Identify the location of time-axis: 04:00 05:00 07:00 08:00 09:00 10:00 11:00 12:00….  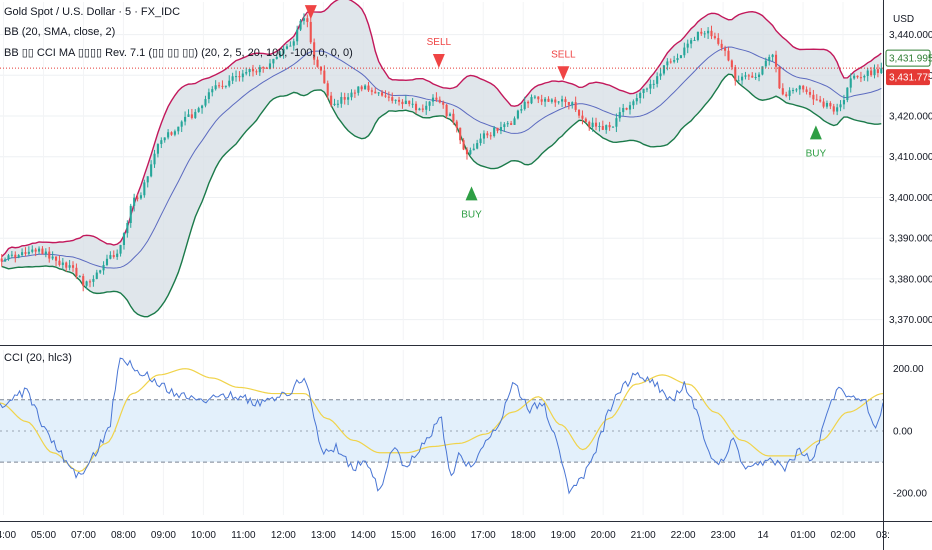
(445, 535).